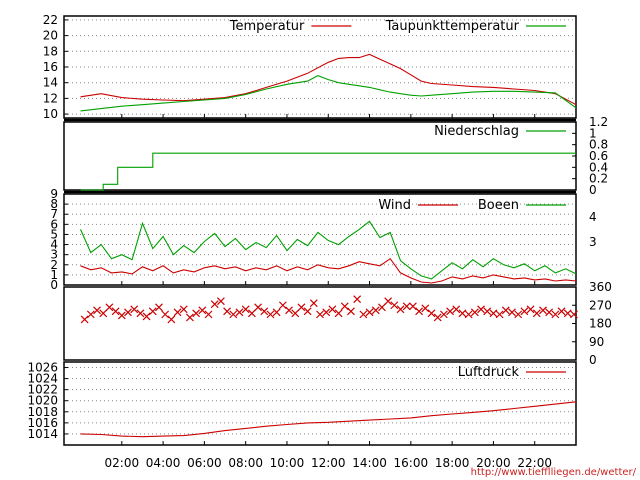 This screenshot has width=640, height=480. Describe the element at coordinates (245, 463) in the screenshot. I see `x-tick-label: 08:00` at that location.